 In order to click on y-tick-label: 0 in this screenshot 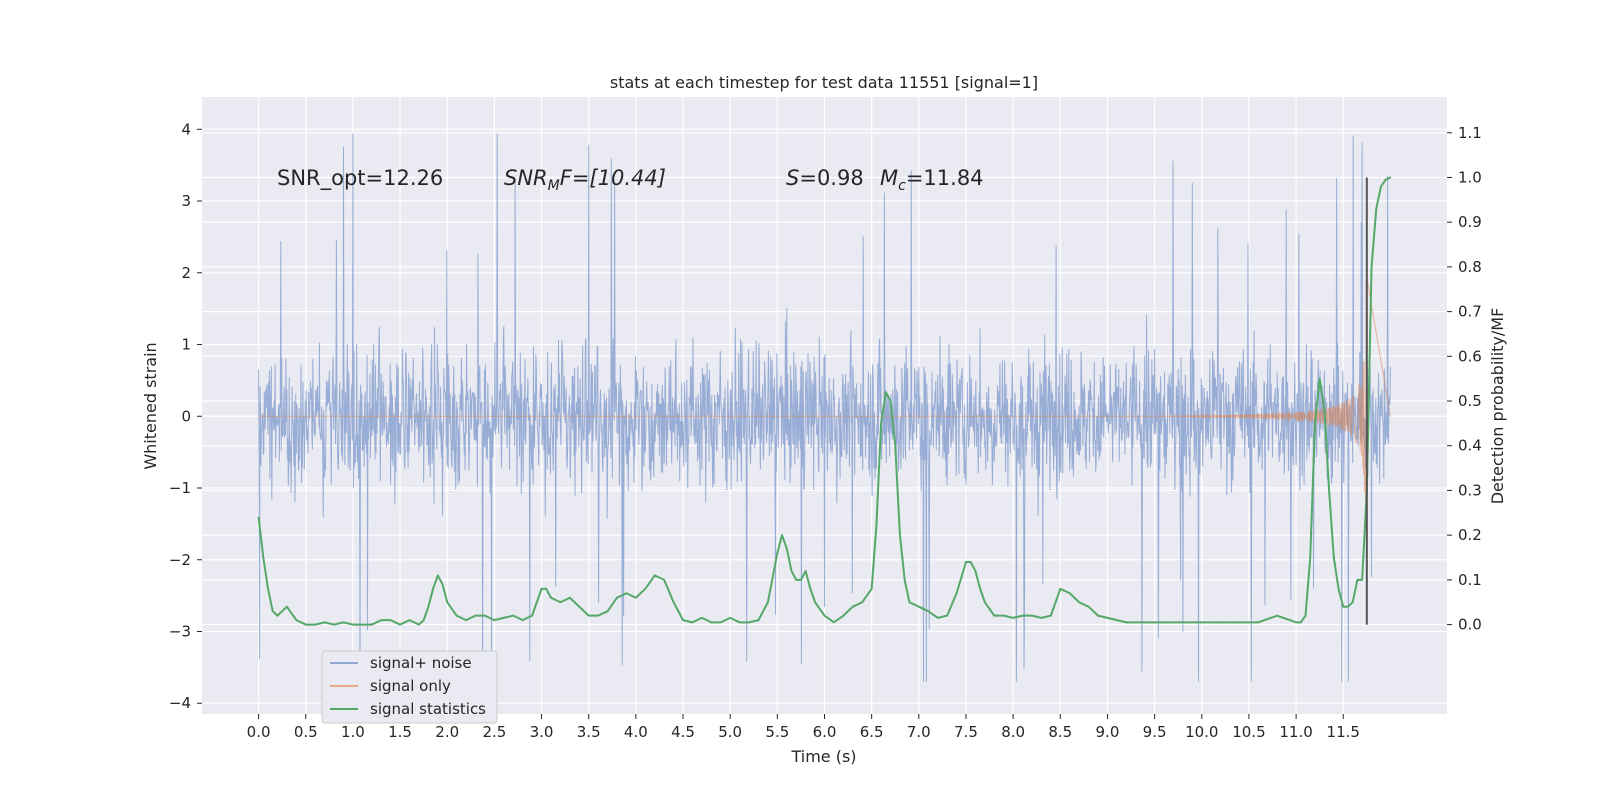, I will do `click(186, 416)`.